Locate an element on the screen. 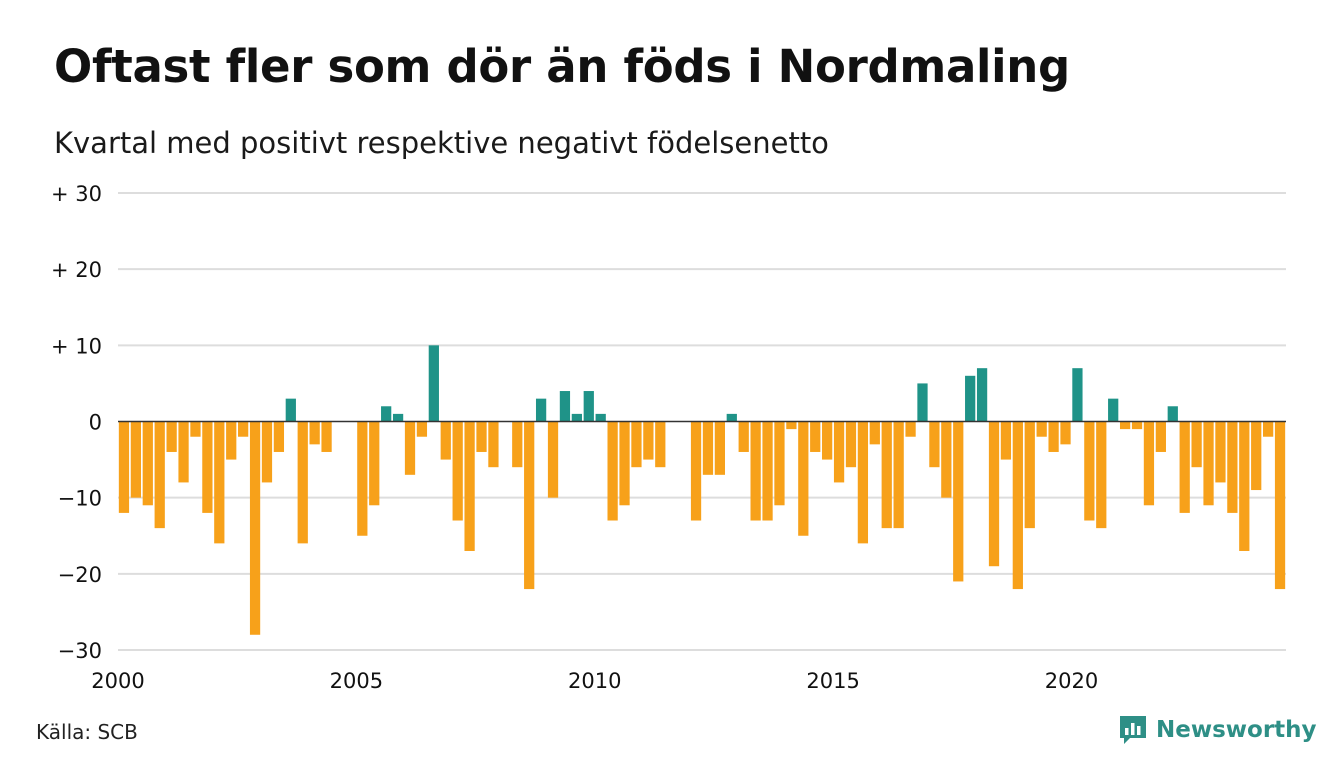 This screenshot has width=1340, height=780. x-tick-label: 2010 is located at coordinates (594, 681).